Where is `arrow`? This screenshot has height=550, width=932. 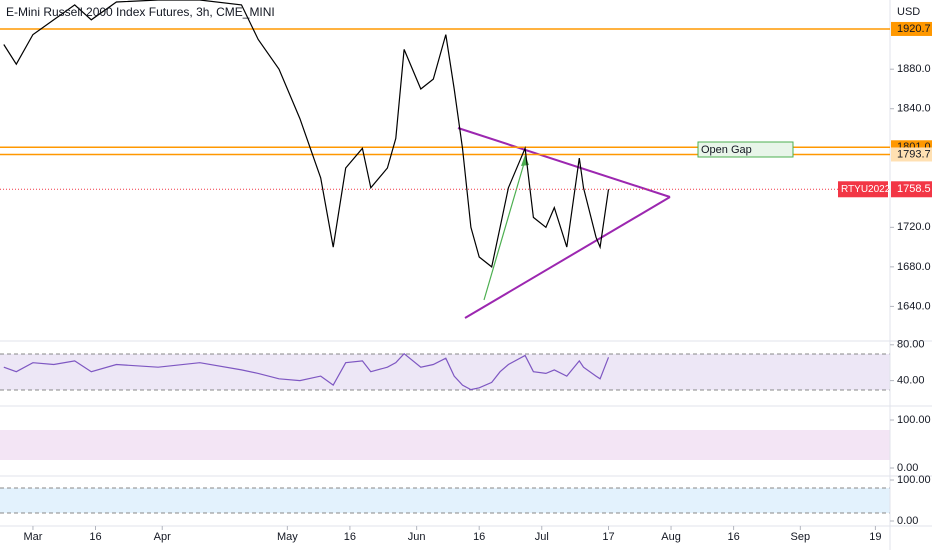 arrow is located at coordinates (504, 230).